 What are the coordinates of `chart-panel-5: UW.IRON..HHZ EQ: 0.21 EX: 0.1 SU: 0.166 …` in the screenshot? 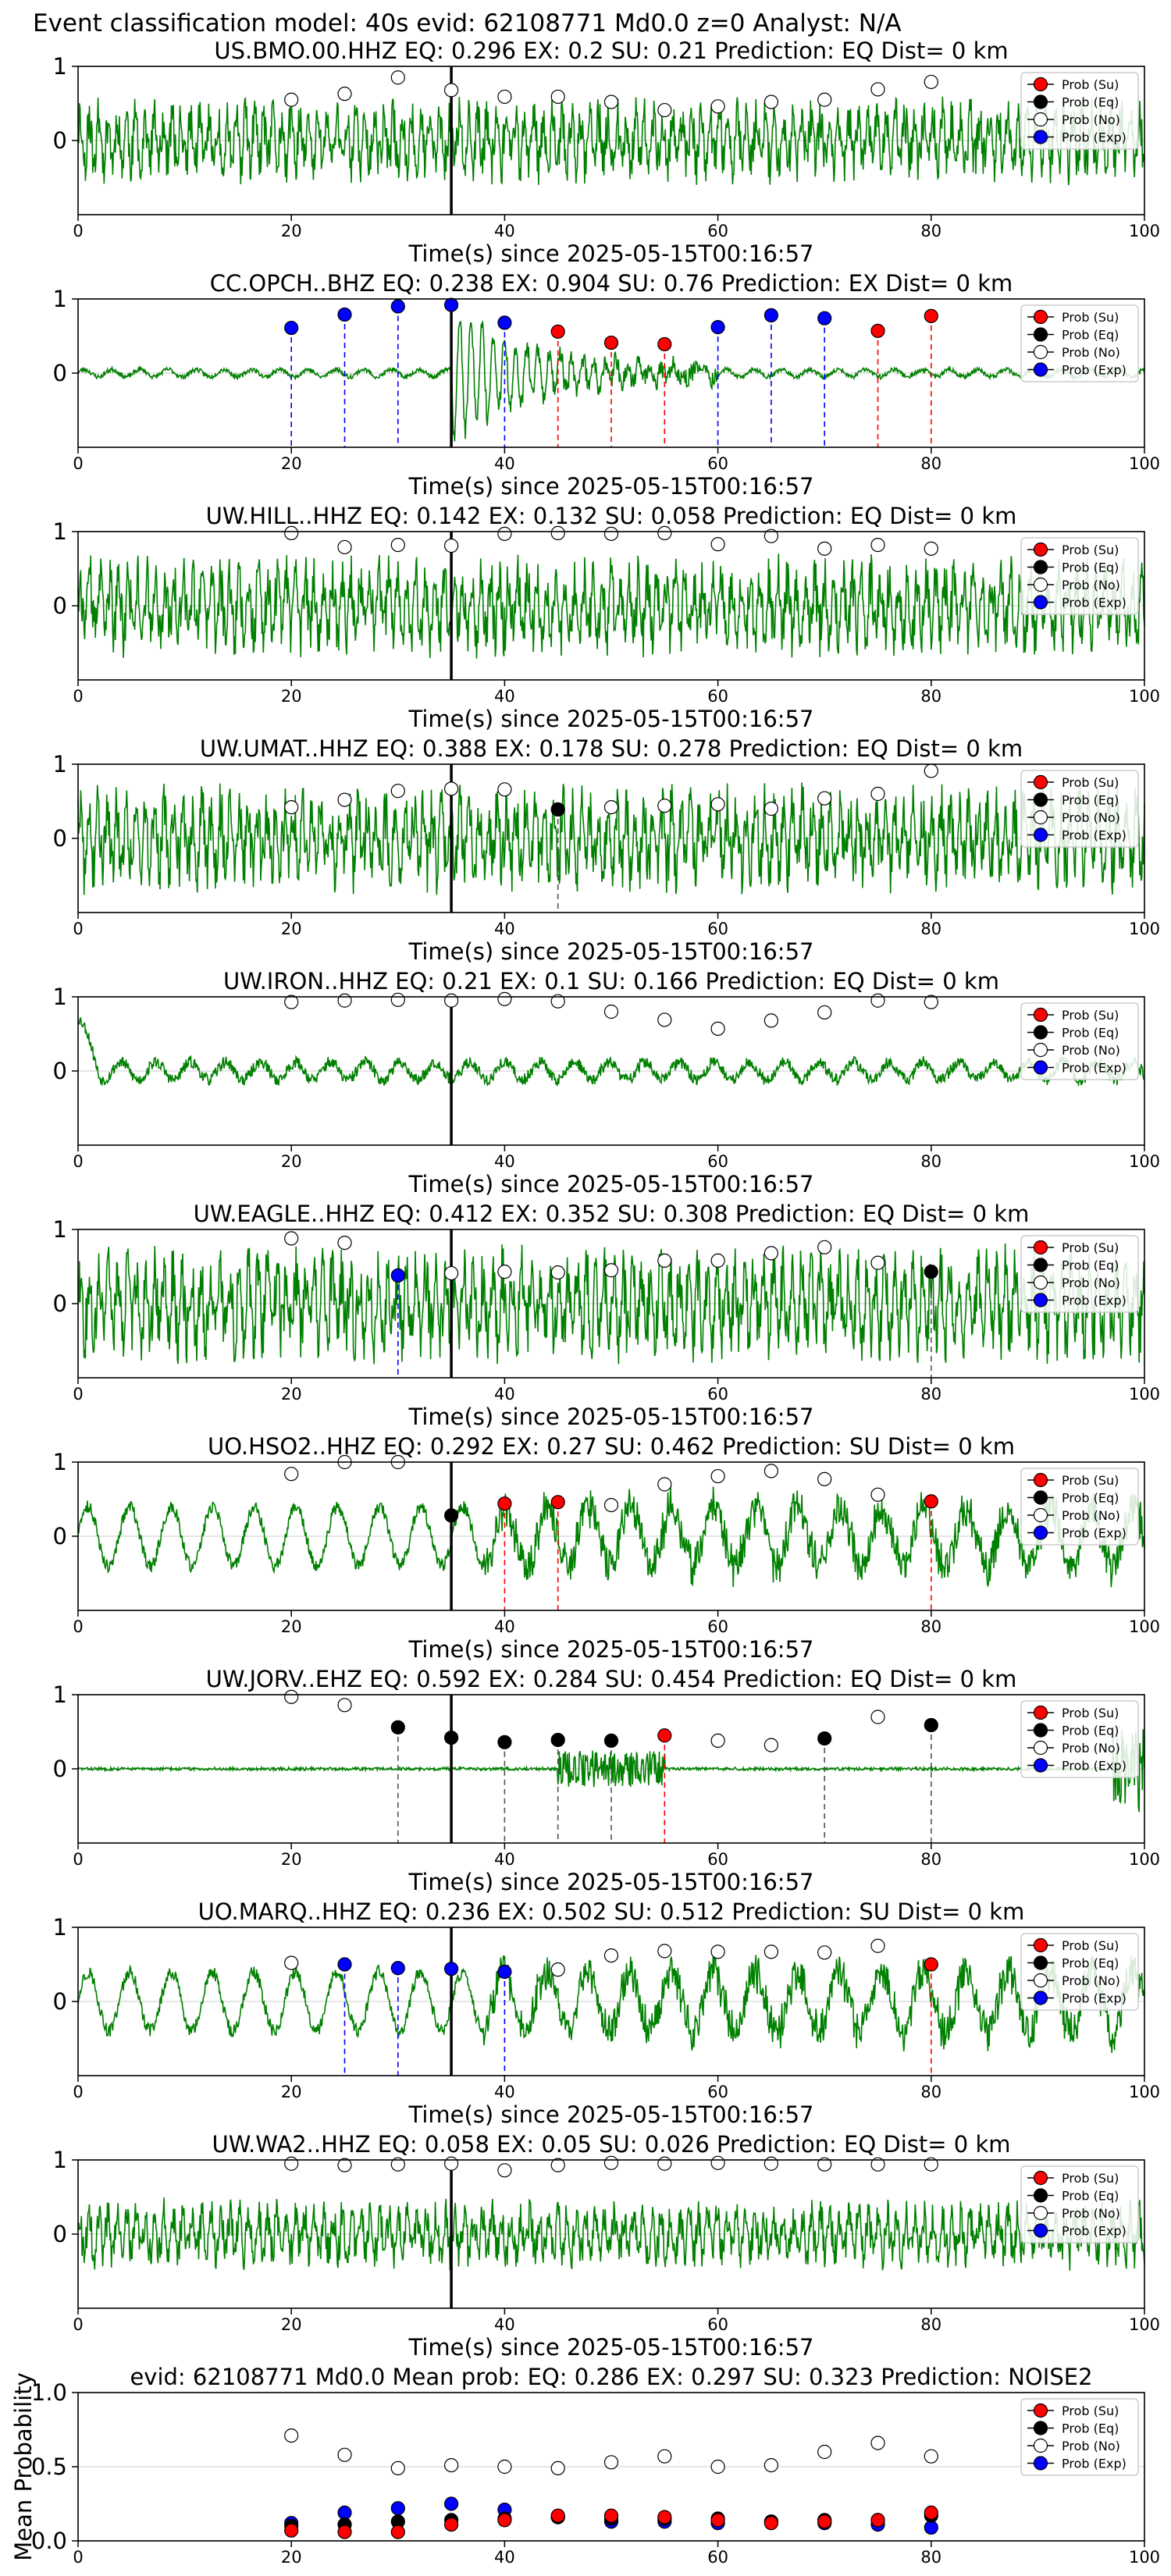 It's located at (607, 1082).